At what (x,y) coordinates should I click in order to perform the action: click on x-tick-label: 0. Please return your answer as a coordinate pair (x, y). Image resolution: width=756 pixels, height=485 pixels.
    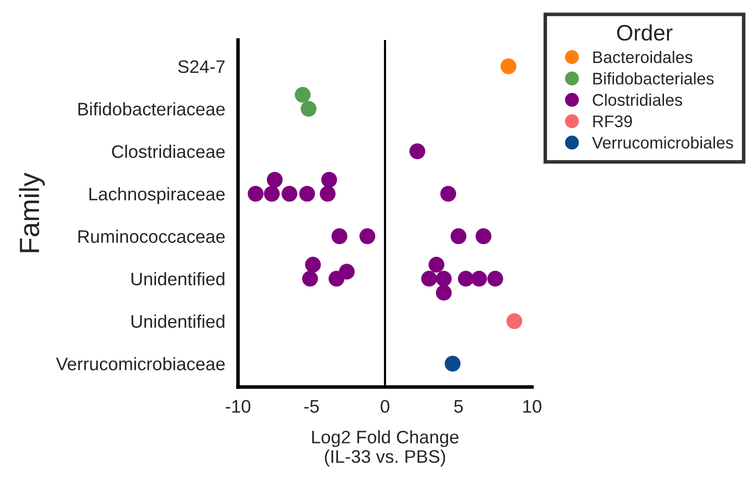
    Looking at the image, I should click on (385, 406).